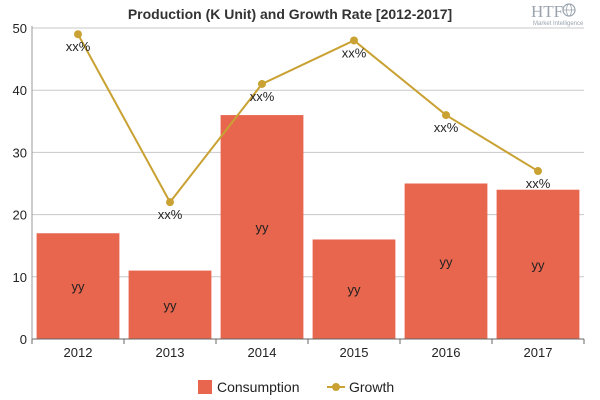 The width and height of the screenshot is (600, 400). I want to click on bar-label-2014: yy, so click(263, 227).